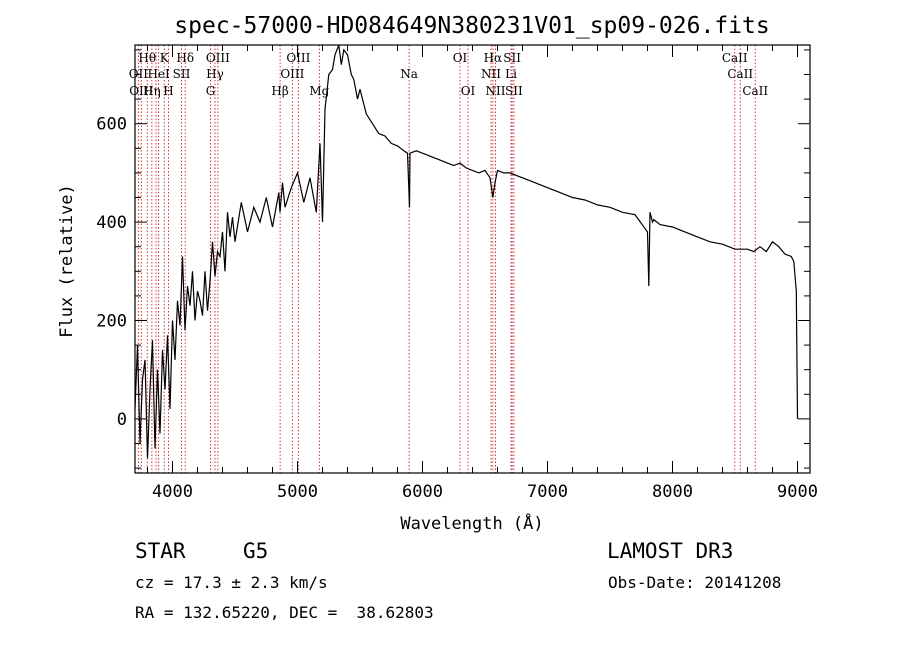 This screenshot has width=900, height=649. I want to click on line-label-14: OIII, so click(292, 74).